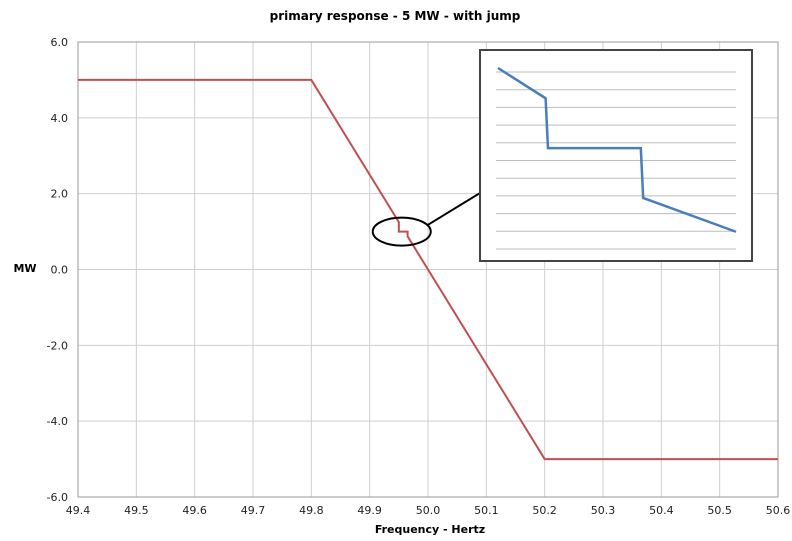 This screenshot has height=541, width=792. What do you see at coordinates (617, 149) in the screenshot?
I see `inset-line` at bounding box center [617, 149].